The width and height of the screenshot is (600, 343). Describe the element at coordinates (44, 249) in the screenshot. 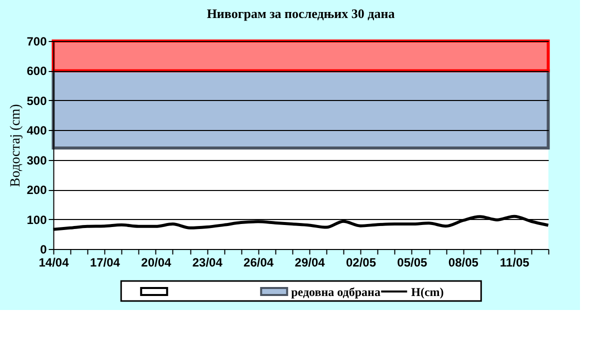

I see `y-tick-label: 0` at that location.